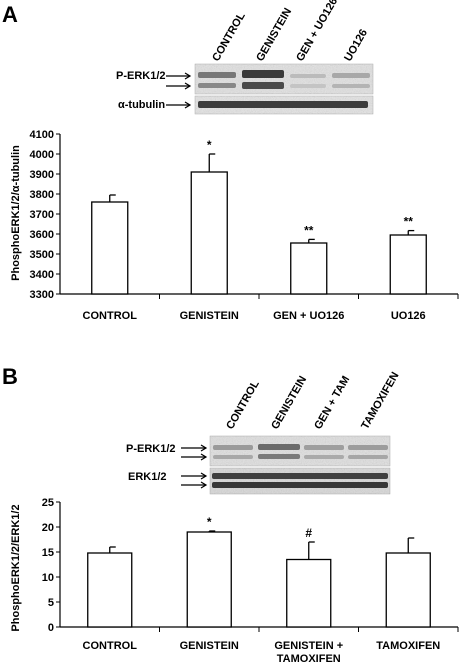  I want to click on panel-b-significance-mark: *, so click(209, 522).